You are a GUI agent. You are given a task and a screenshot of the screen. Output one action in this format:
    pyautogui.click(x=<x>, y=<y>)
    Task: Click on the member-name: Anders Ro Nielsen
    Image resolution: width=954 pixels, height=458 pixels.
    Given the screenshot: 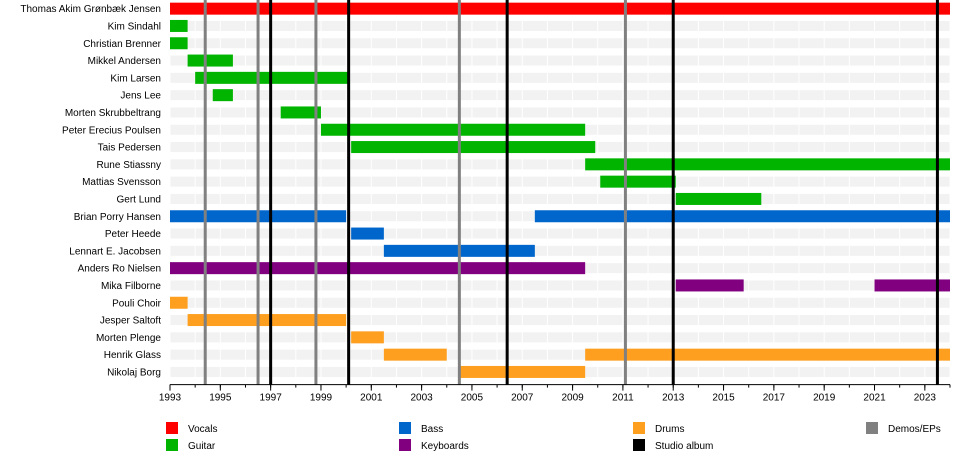 What is the action you would take?
    pyautogui.click(x=119, y=269)
    